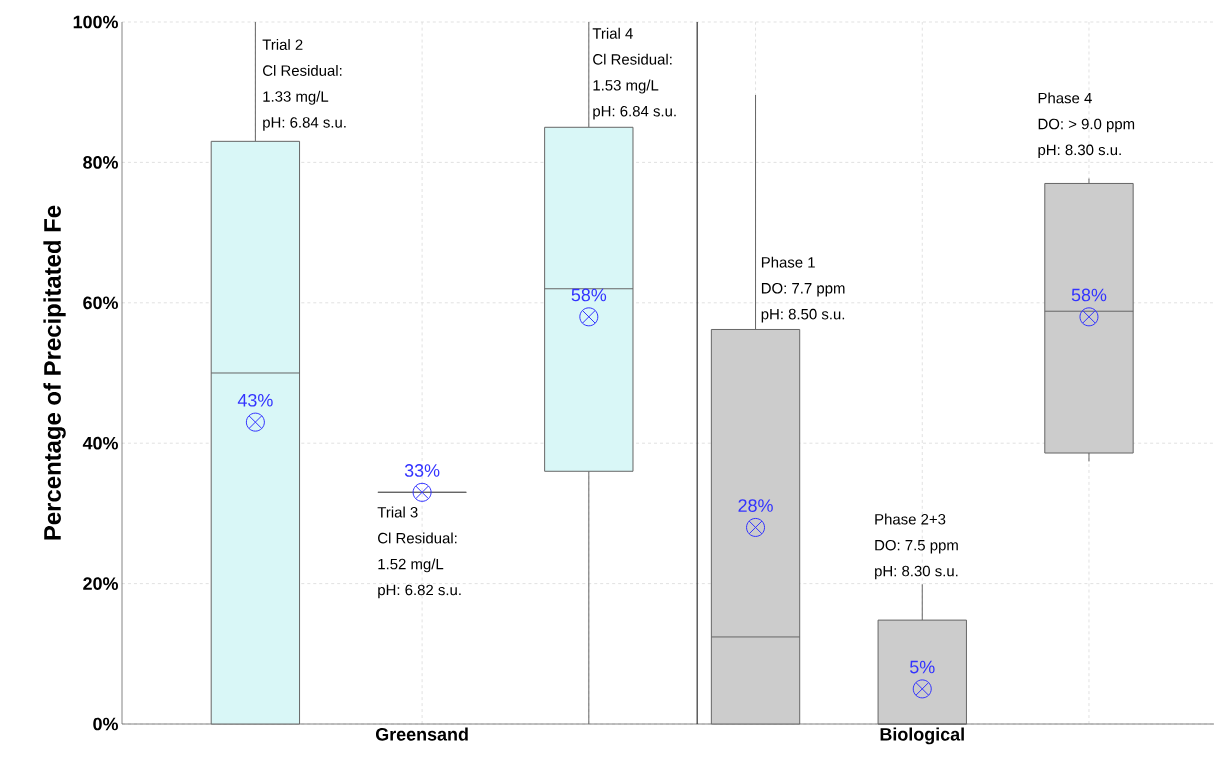 The height and width of the screenshot is (757, 1214). Describe the element at coordinates (922, 736) in the screenshot. I see `x-tick-label: Biological` at that location.